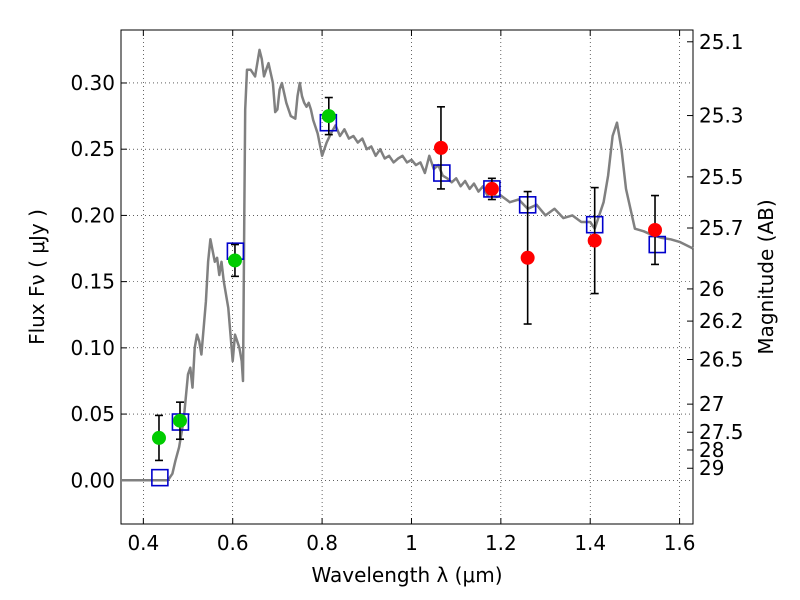  I want to click on y-axis-label: Flux Fν ( μJy ), so click(37, 277).